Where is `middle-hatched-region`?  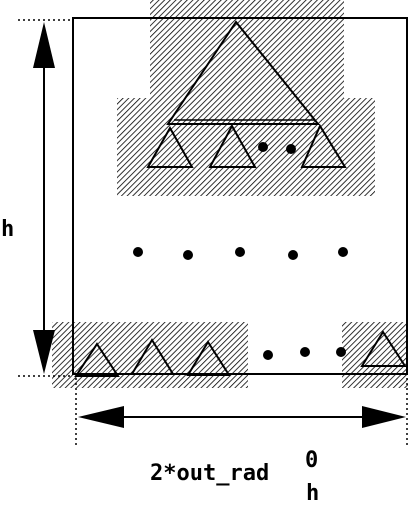 middle-hatched-region is located at coordinates (246, 147).